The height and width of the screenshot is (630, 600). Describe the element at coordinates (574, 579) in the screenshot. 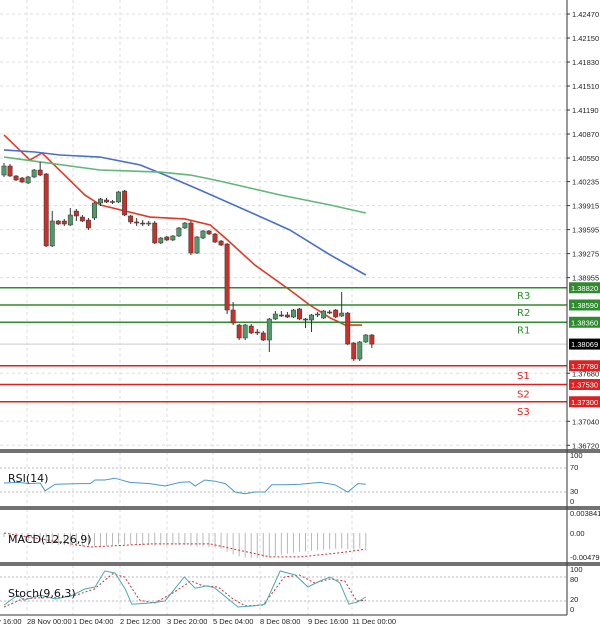

I see `stoch-axis-label: 80` at that location.